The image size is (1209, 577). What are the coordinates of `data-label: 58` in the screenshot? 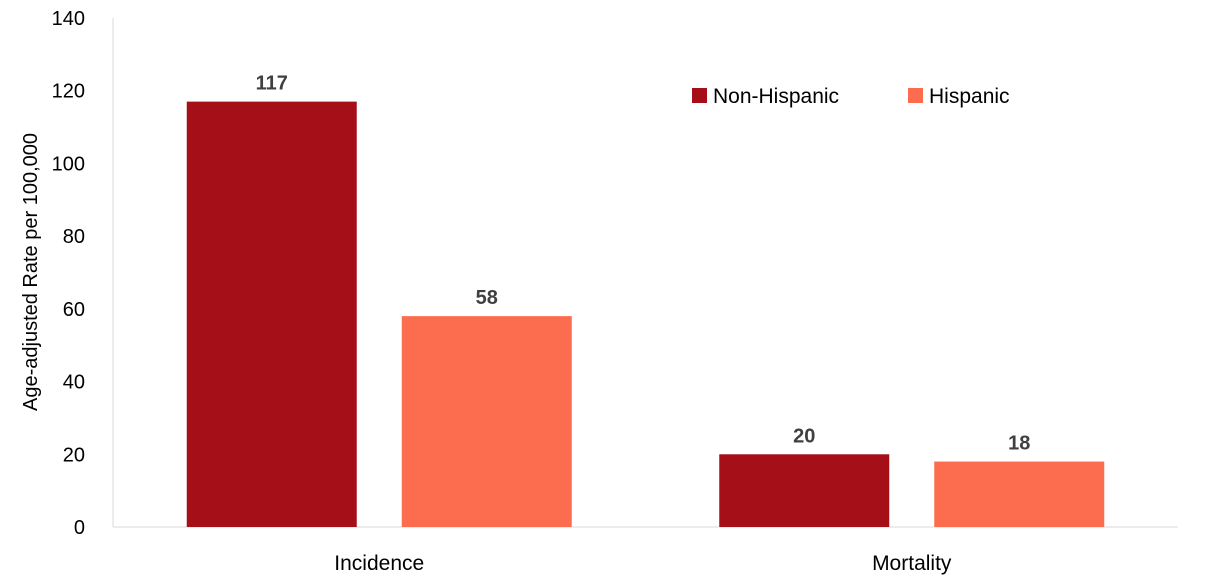 It's located at (487, 298).